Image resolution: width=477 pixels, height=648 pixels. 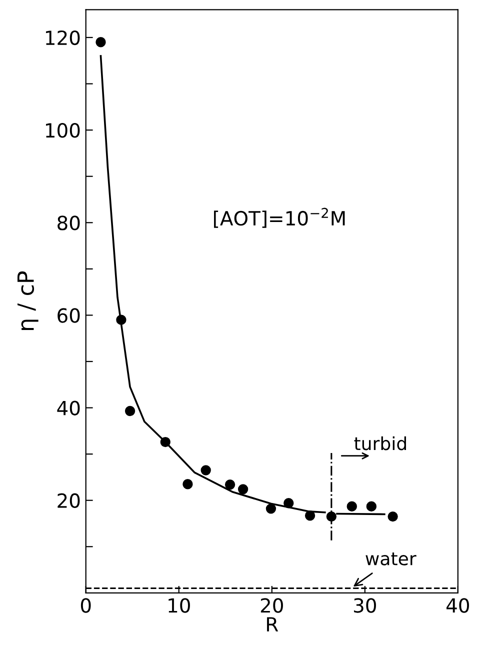 What do you see at coordinates (68, 408) in the screenshot?
I see `y-tick-label: 40` at bounding box center [68, 408].